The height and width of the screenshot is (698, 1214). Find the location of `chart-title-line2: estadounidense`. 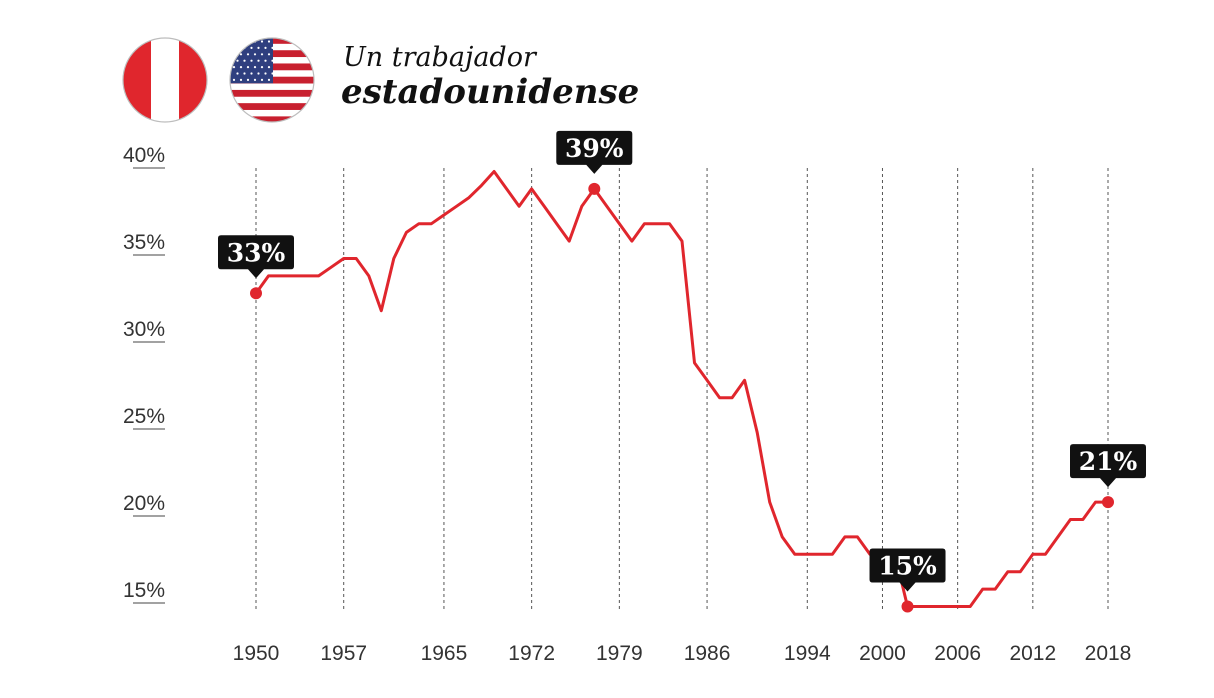

chart-title-line2: estadounidense is located at coordinates (490, 92).